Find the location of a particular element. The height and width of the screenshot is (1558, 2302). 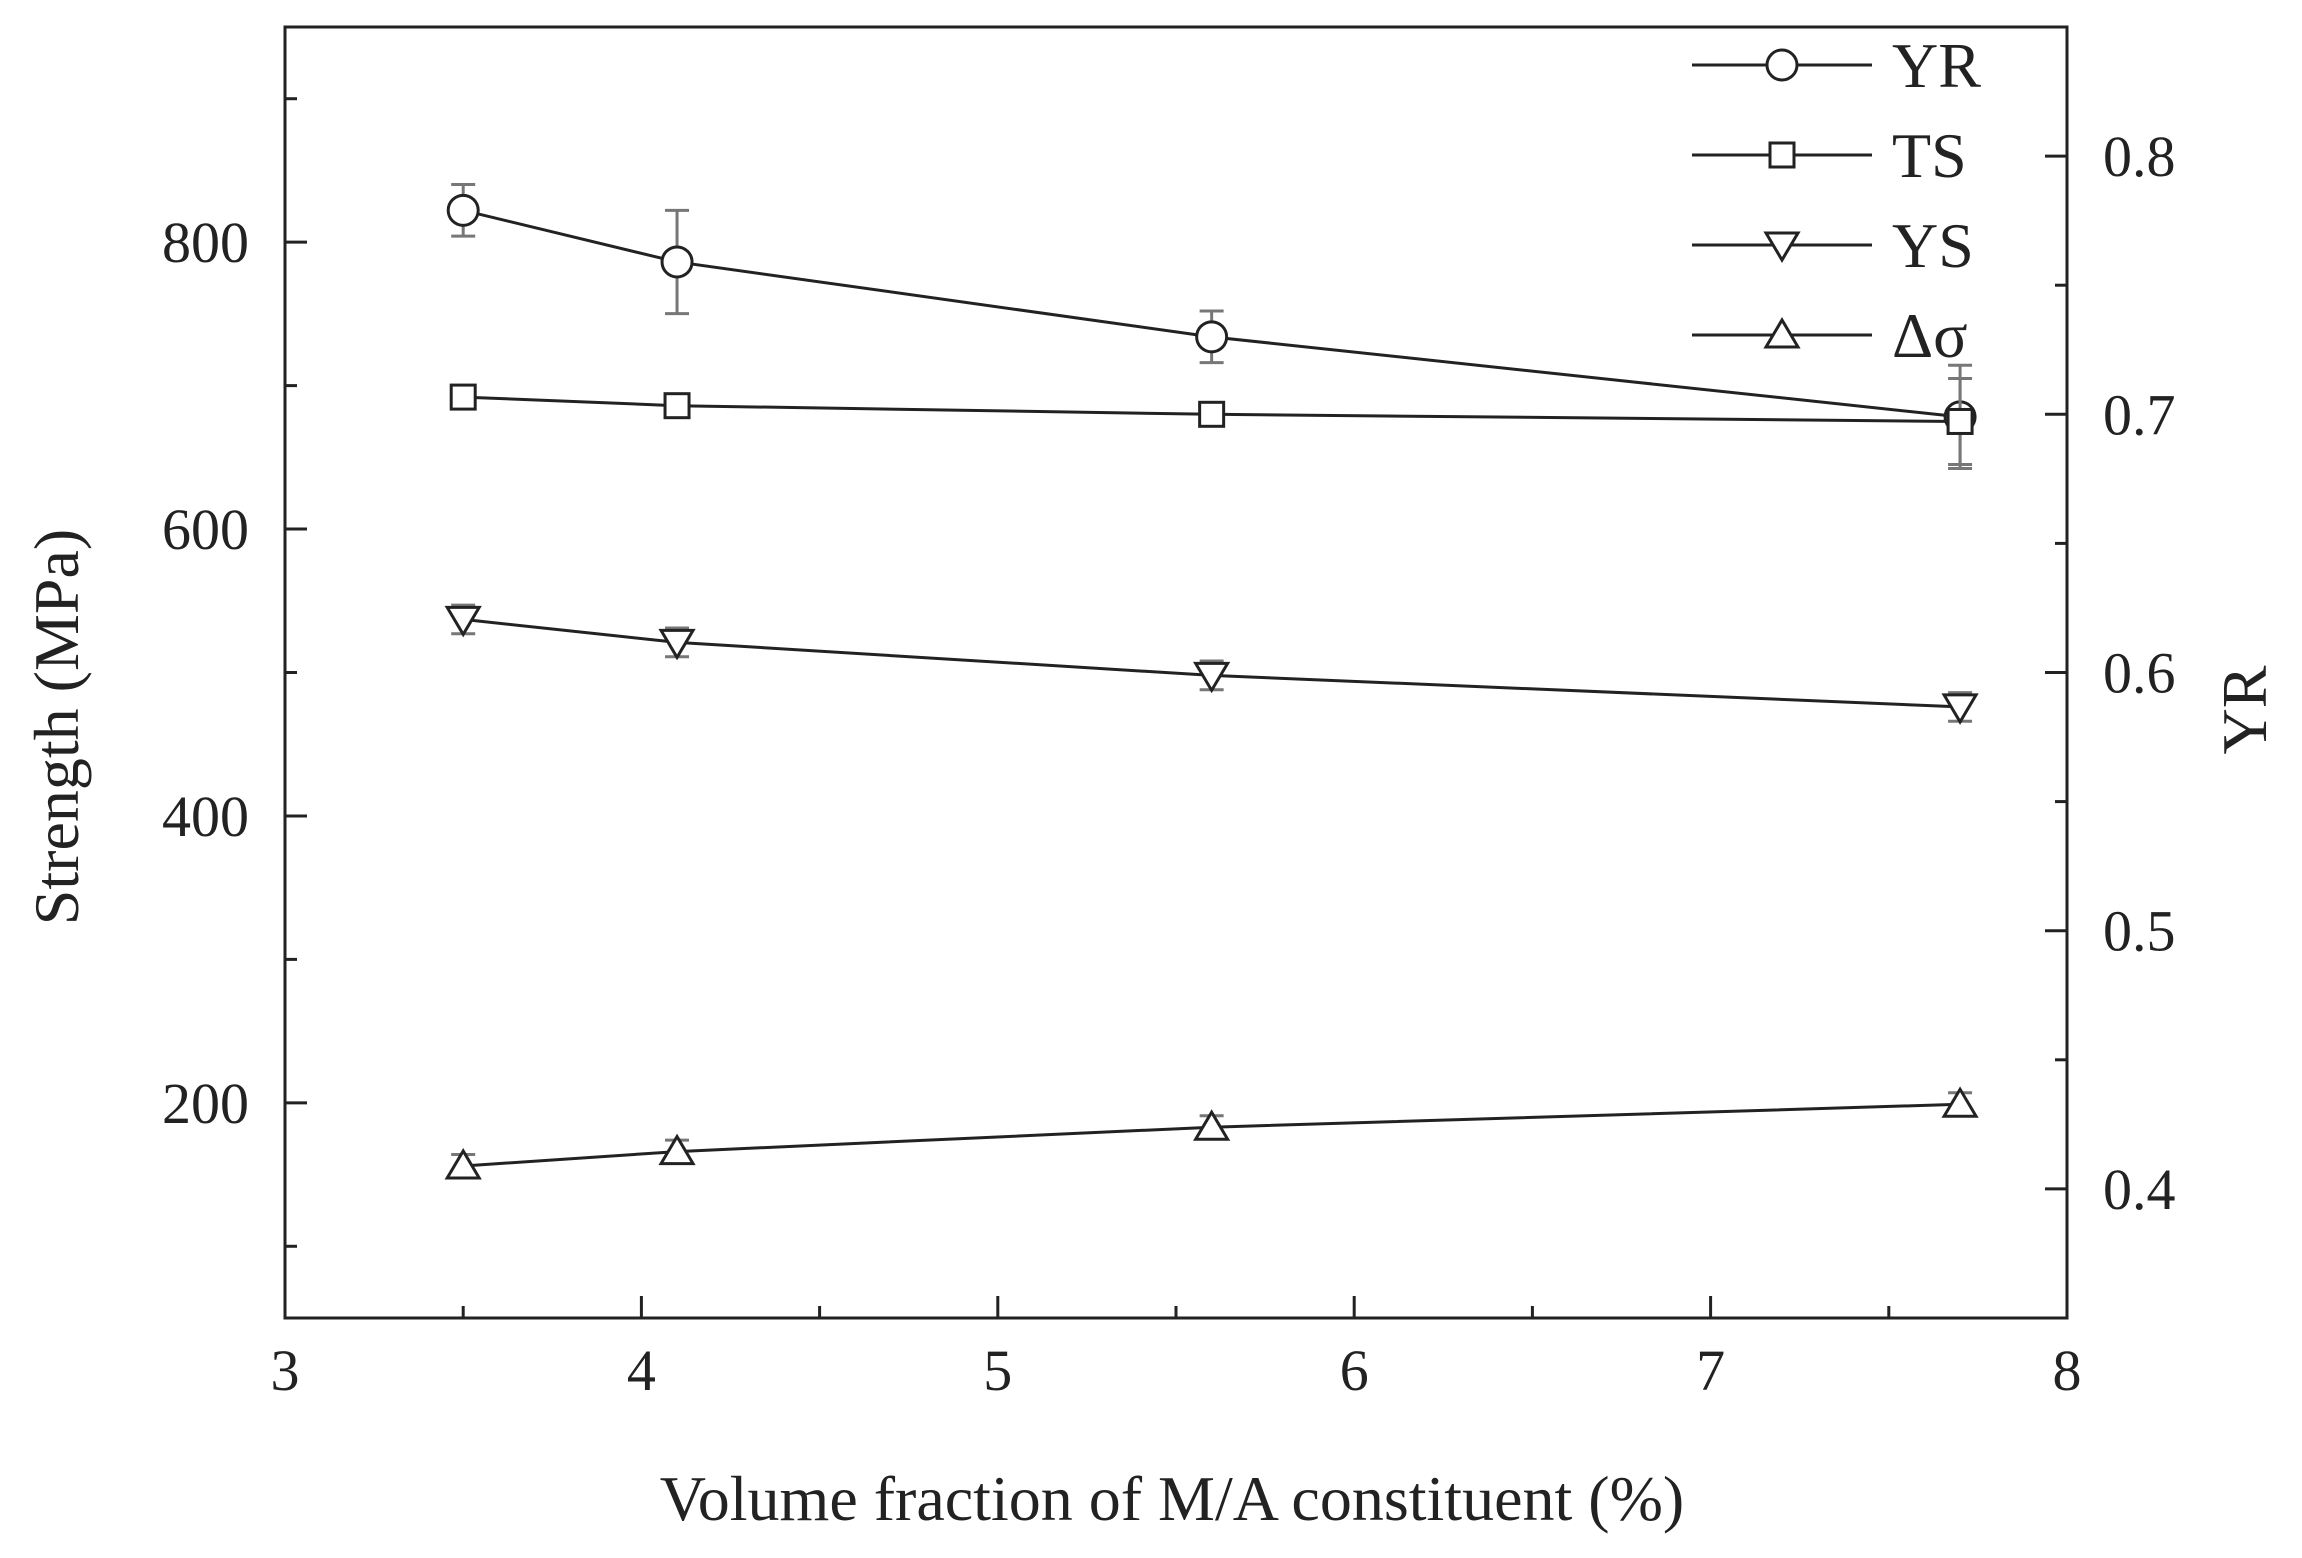

series-line-ys is located at coordinates (1212, 663).